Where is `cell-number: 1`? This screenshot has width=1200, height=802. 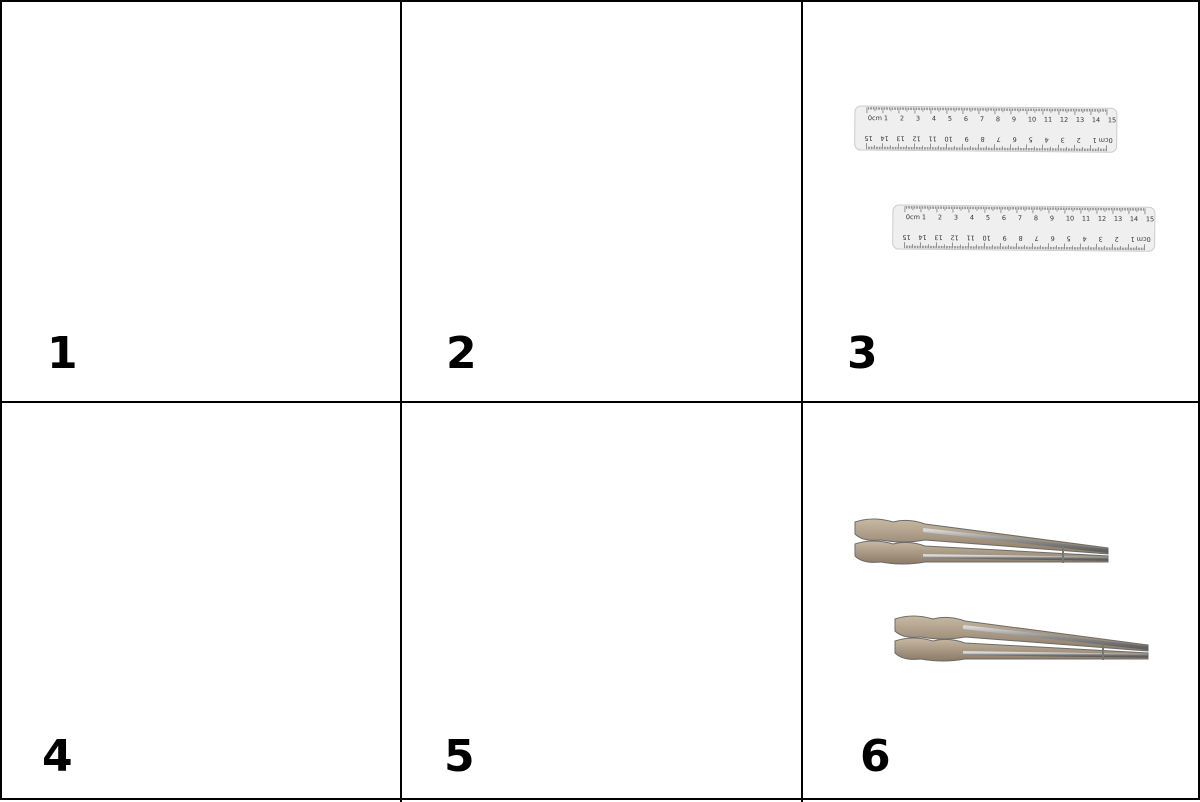
cell-number: 1 is located at coordinates (62, 354).